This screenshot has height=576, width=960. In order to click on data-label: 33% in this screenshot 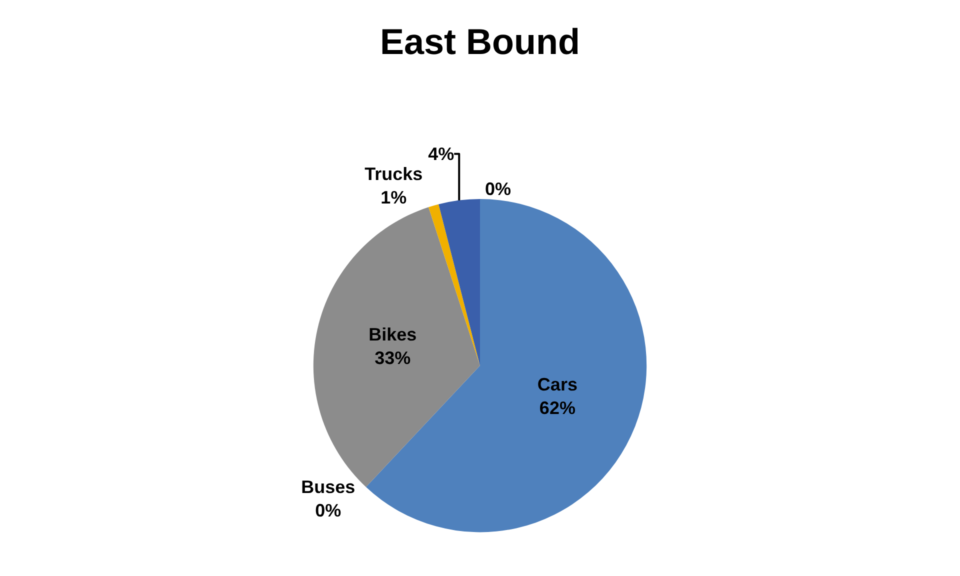, I will do `click(392, 358)`.